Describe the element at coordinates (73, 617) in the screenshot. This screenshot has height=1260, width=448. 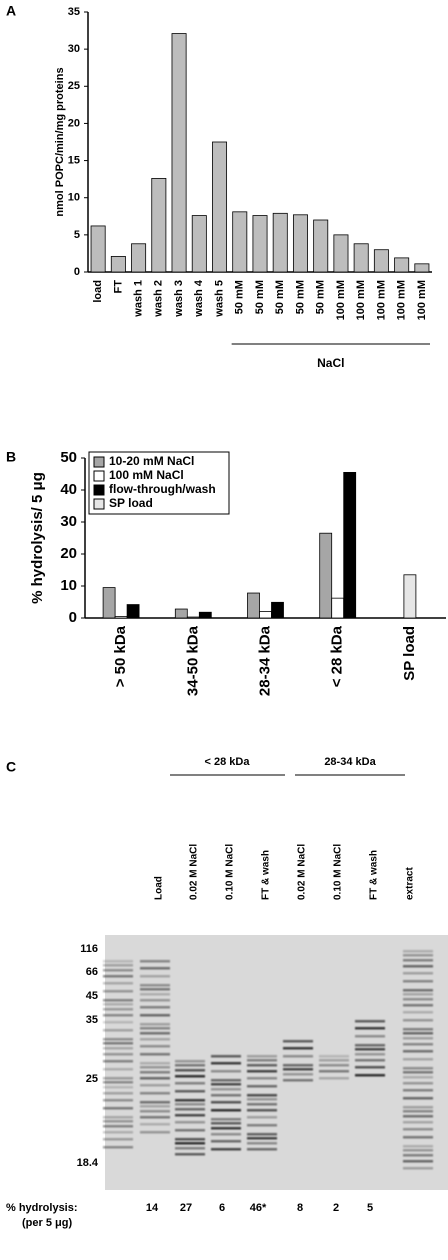
I see `y-tick-label: 0` at that location.